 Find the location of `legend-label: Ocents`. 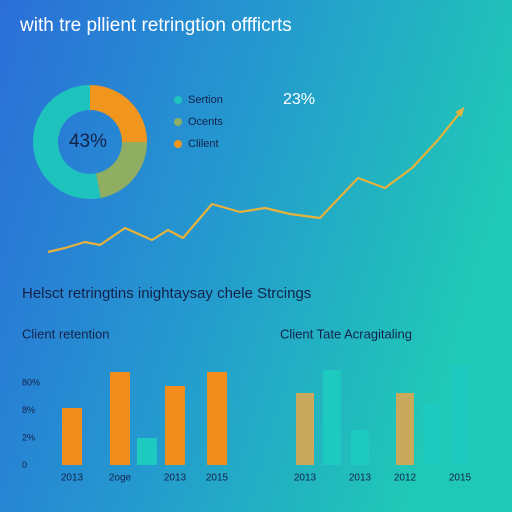

legend-label: Ocents is located at coordinates (205, 122).